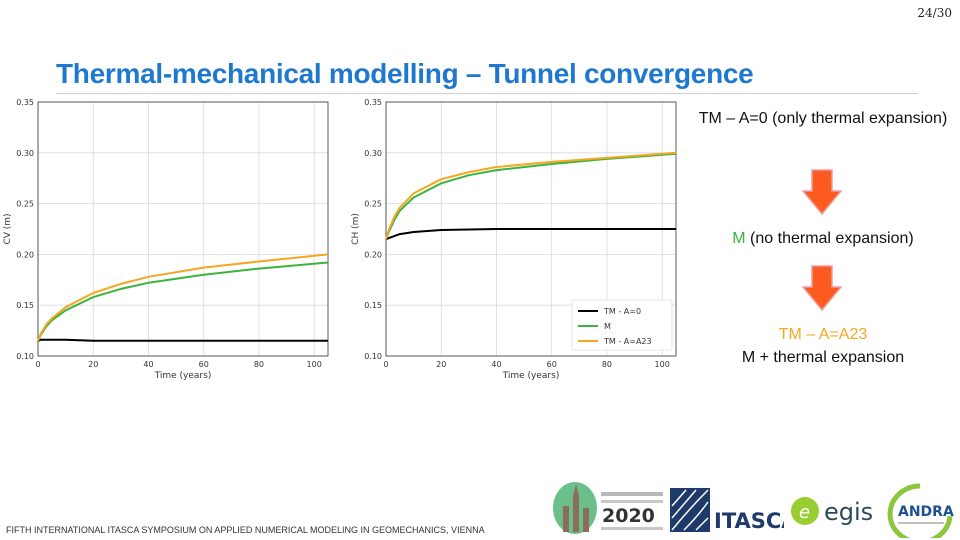 This screenshot has width=960, height=540. Describe the element at coordinates (314, 364) in the screenshot. I see `cv-x-tick-label: 100` at that location.